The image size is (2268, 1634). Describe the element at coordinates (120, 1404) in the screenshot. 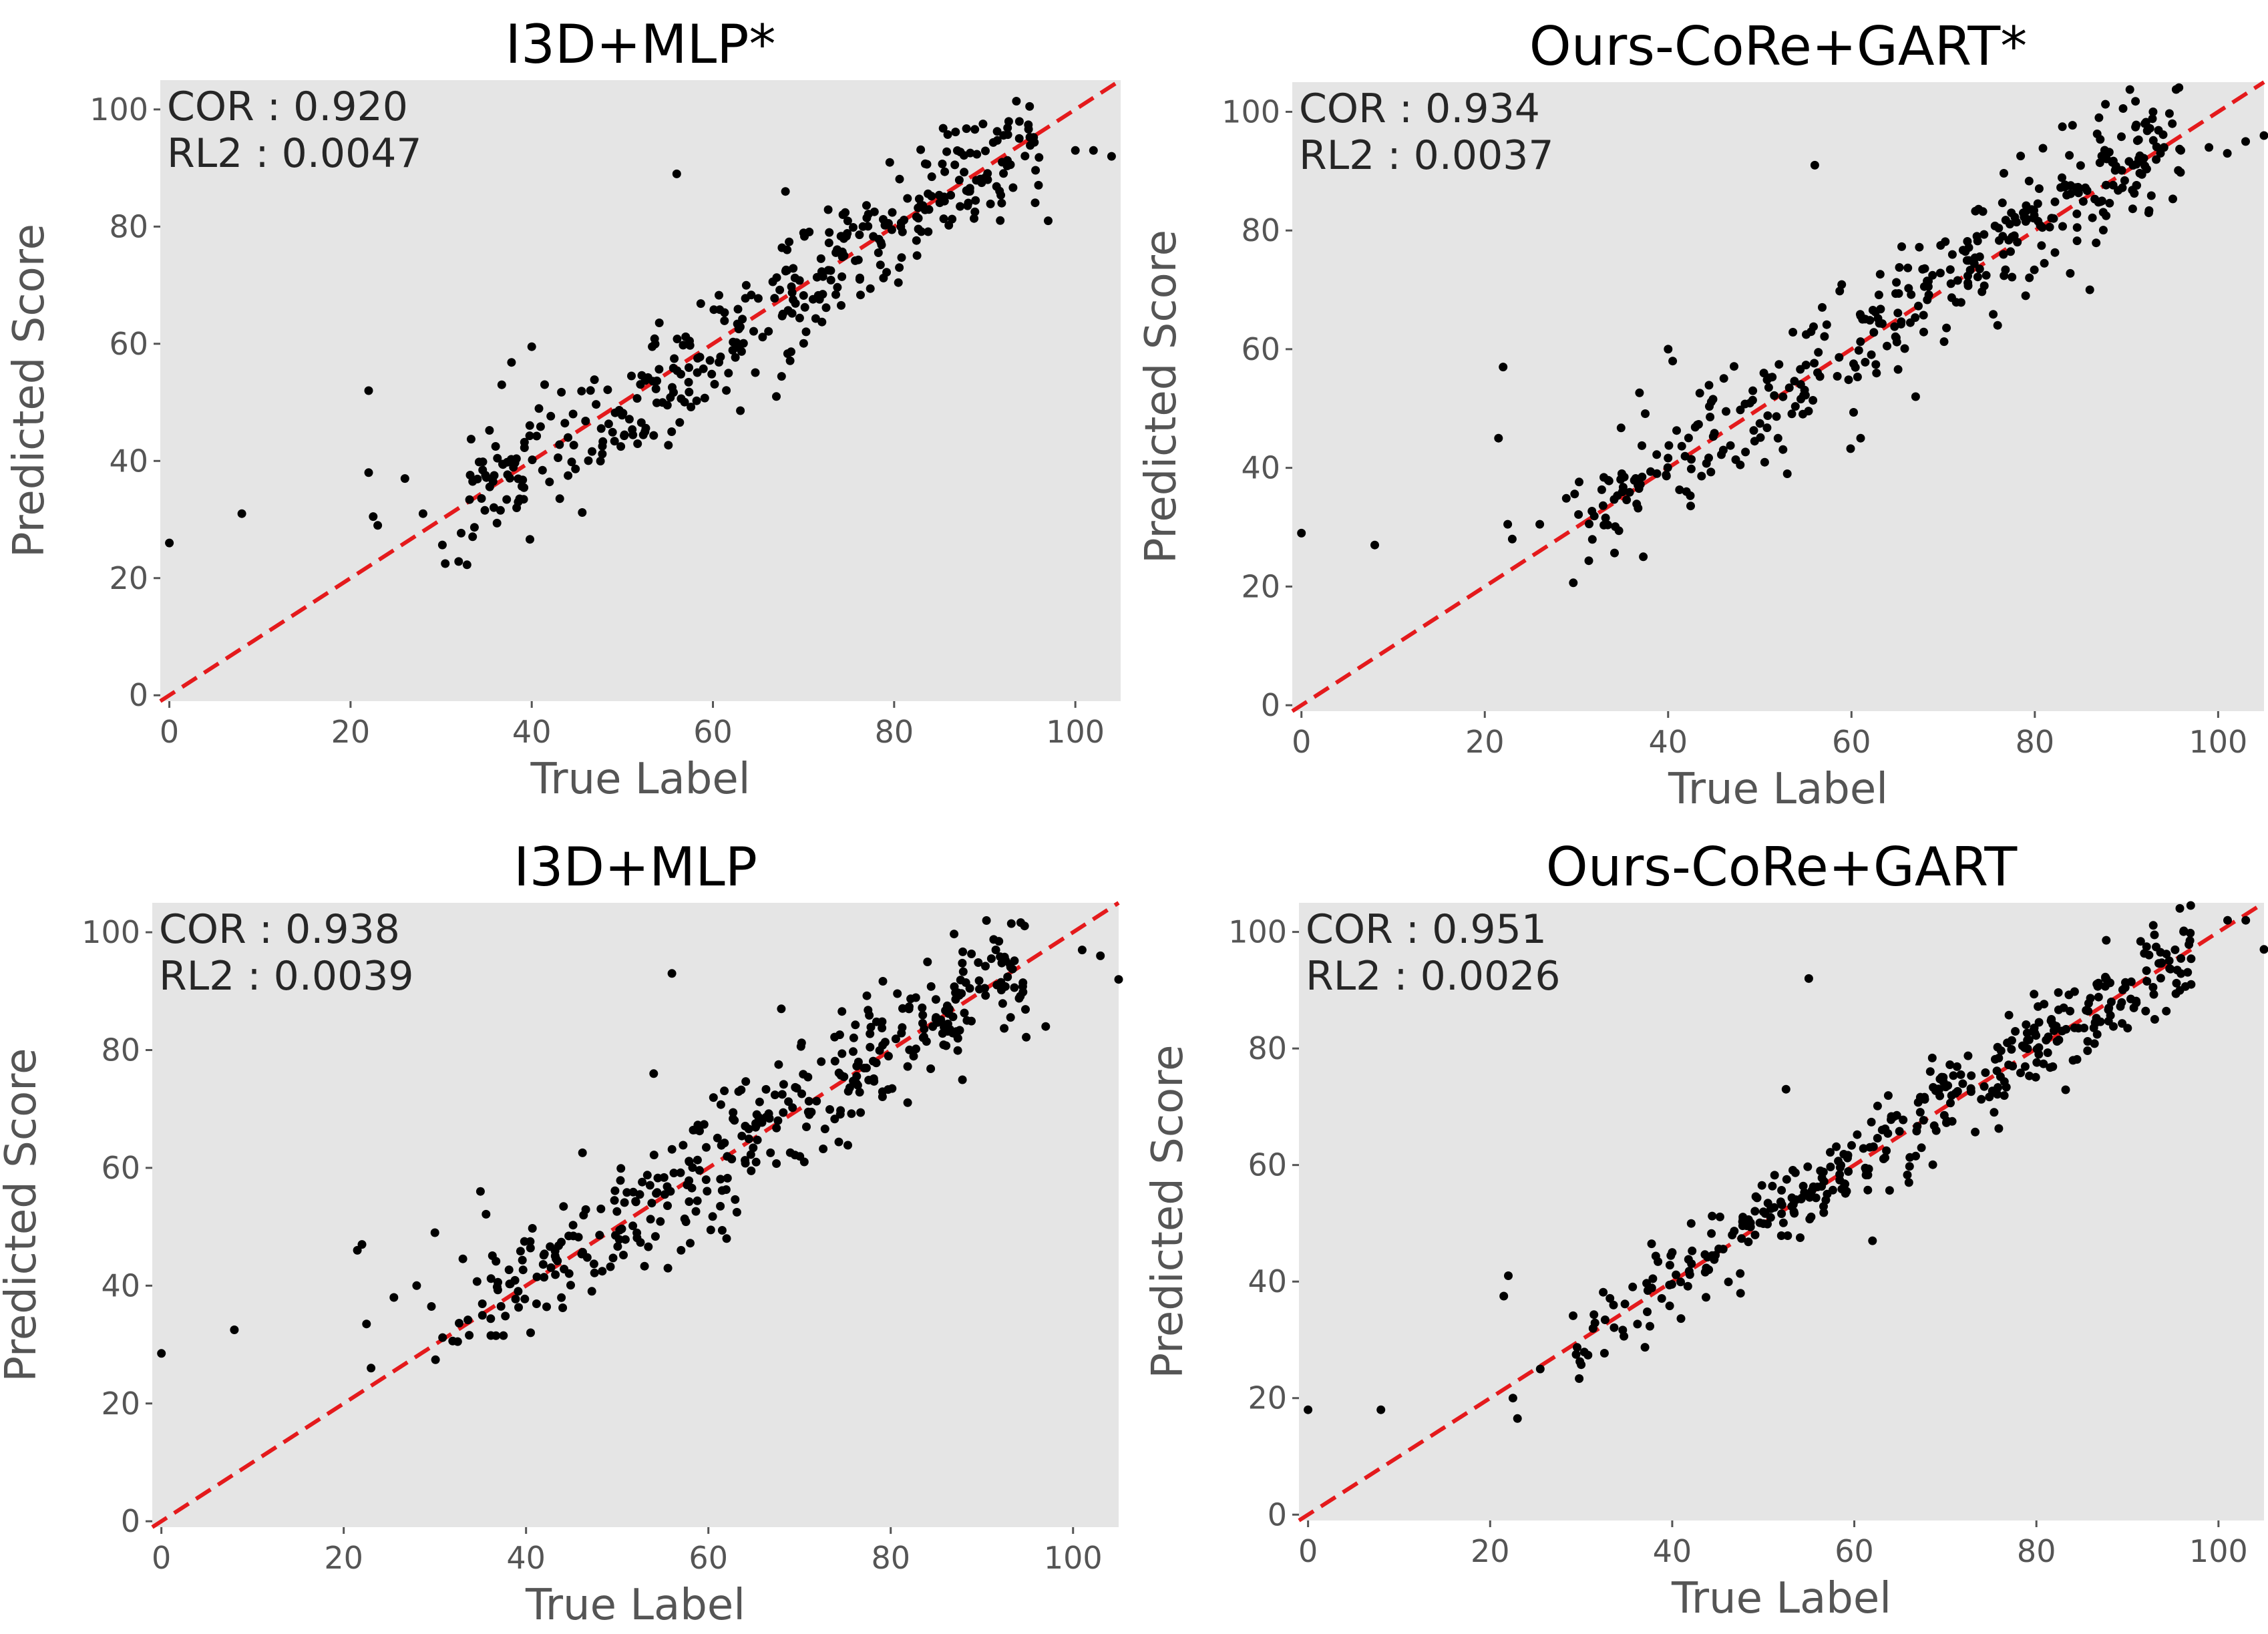

I see `y-tick-label: 20` at that location.